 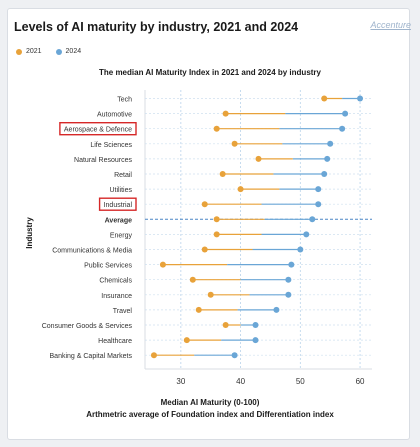 What do you see at coordinates (240, 381) in the screenshot?
I see `x-tick-label: 40` at bounding box center [240, 381].